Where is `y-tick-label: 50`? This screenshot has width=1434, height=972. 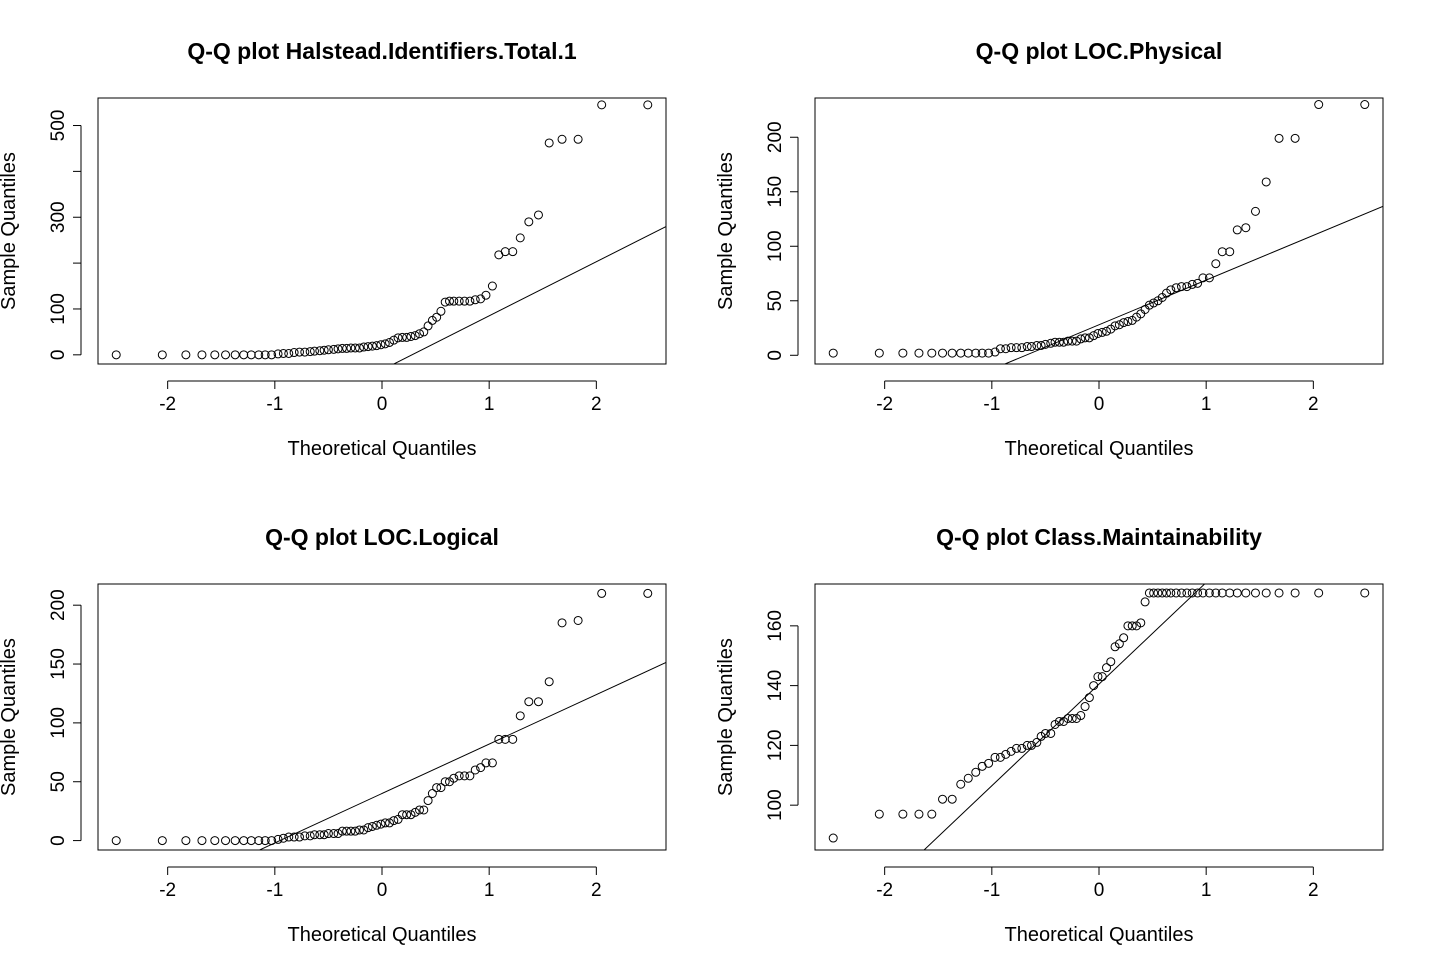
y-tick-label: 50 is located at coordinates (775, 300).